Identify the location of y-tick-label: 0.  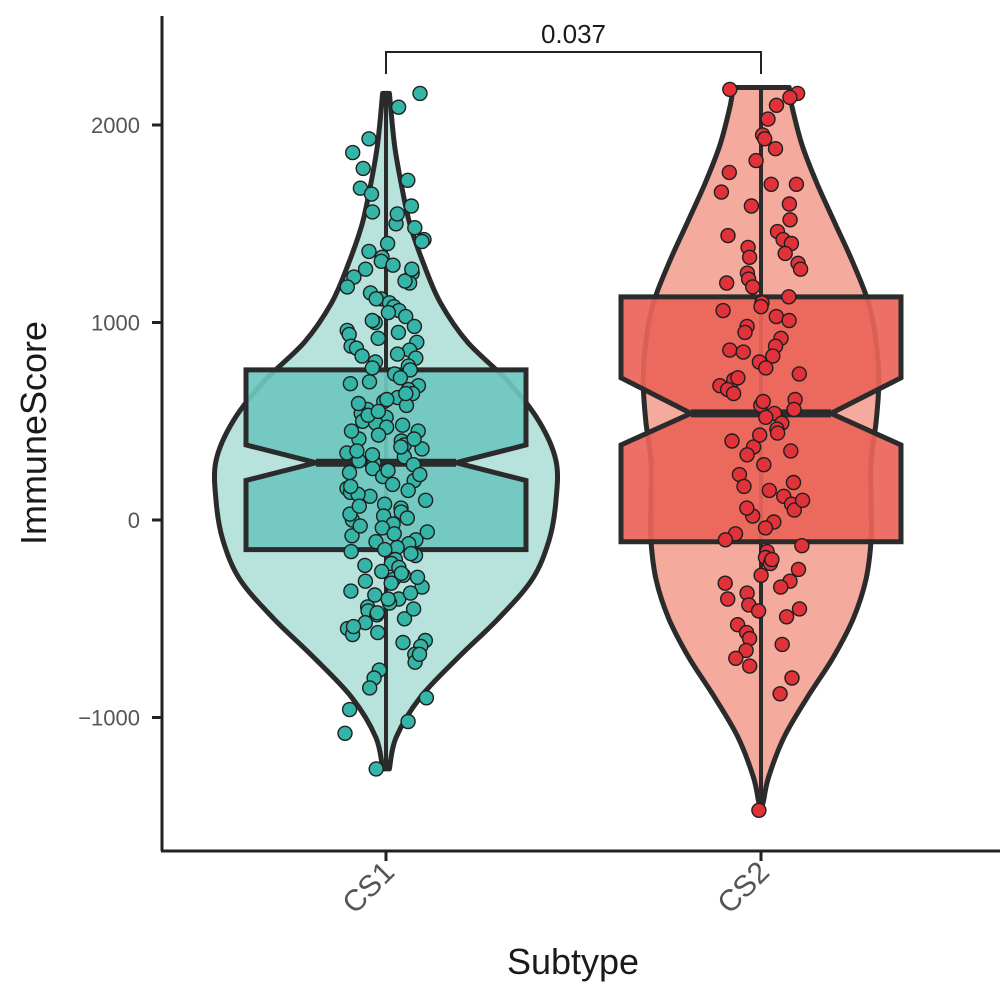
(134, 520).